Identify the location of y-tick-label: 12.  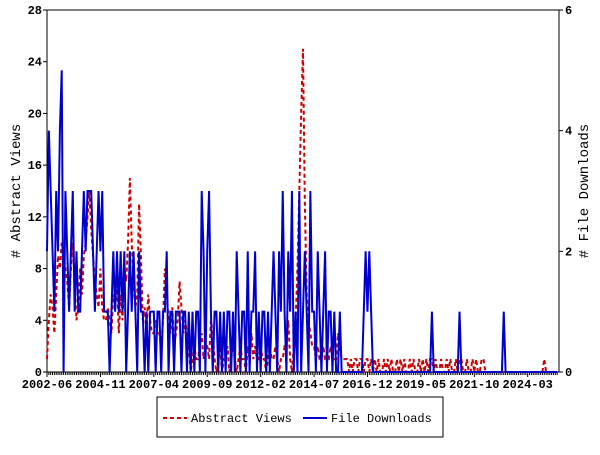
(35, 218).